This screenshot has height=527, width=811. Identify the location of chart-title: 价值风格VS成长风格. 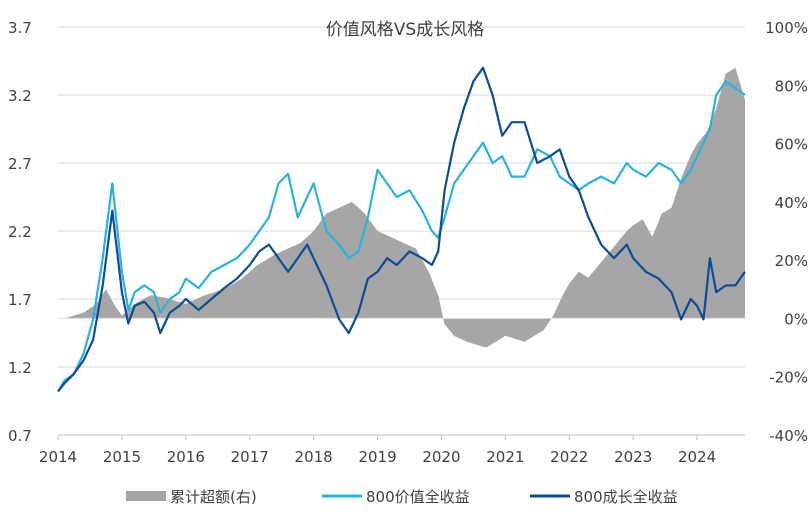
(405, 30).